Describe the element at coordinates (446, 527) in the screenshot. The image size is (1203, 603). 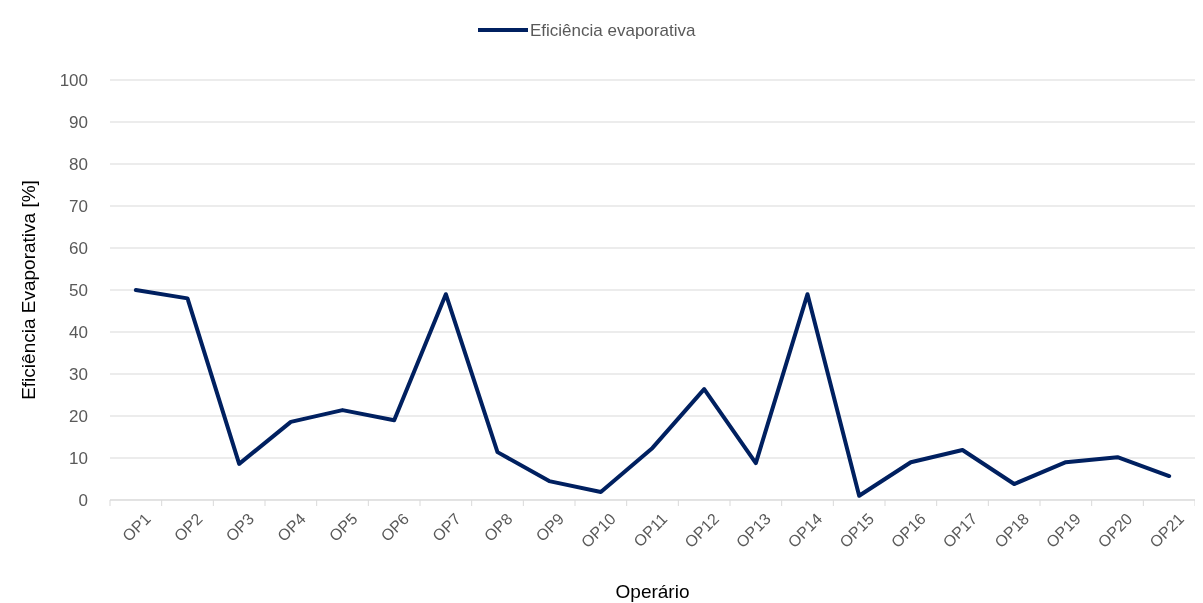
I see `x-tick-label: OP7` at that location.